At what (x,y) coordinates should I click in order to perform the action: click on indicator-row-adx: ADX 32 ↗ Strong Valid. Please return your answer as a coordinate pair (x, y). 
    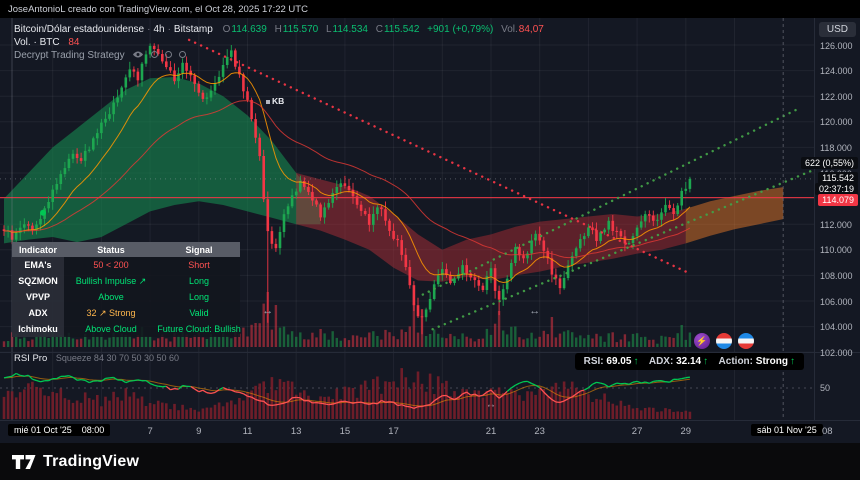
    Looking at the image, I should click on (126, 313).